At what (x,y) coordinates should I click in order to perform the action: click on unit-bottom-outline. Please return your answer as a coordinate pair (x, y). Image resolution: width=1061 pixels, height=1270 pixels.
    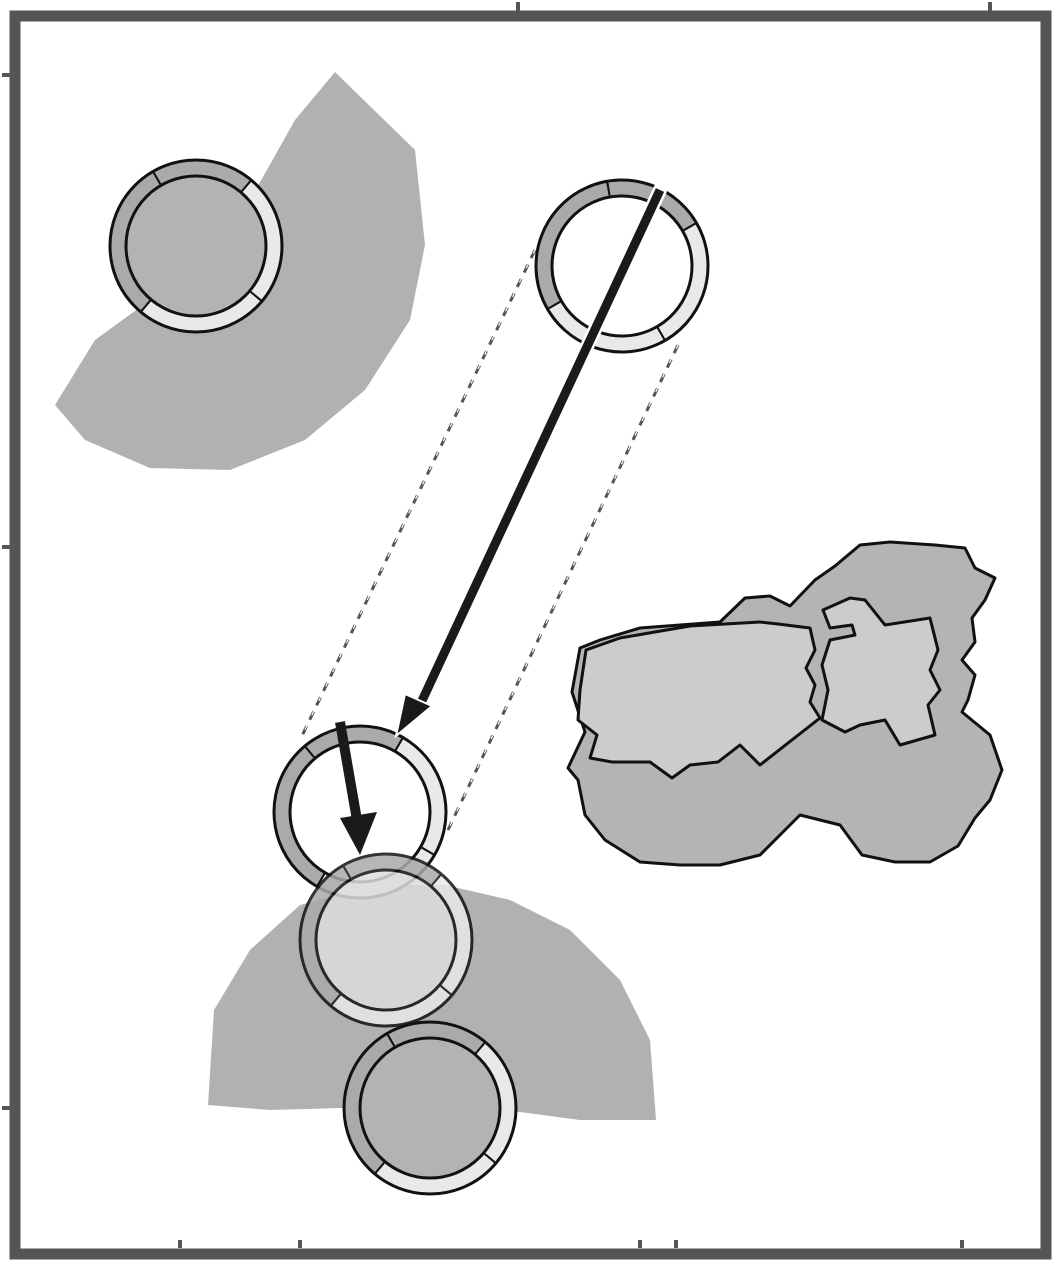
    Looking at the image, I should click on (430, 1108).